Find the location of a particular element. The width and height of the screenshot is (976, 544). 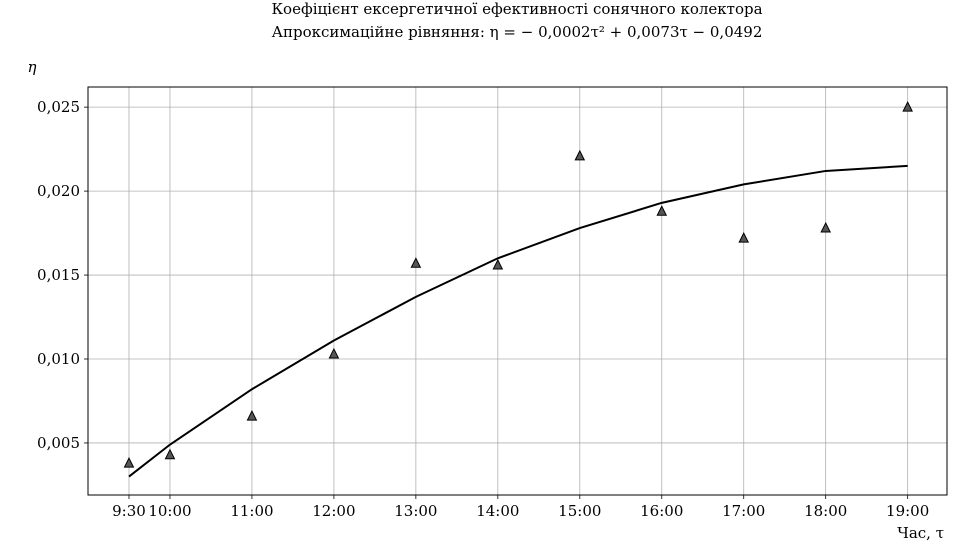

x-tick-label: 19:00 is located at coordinates (907, 511).